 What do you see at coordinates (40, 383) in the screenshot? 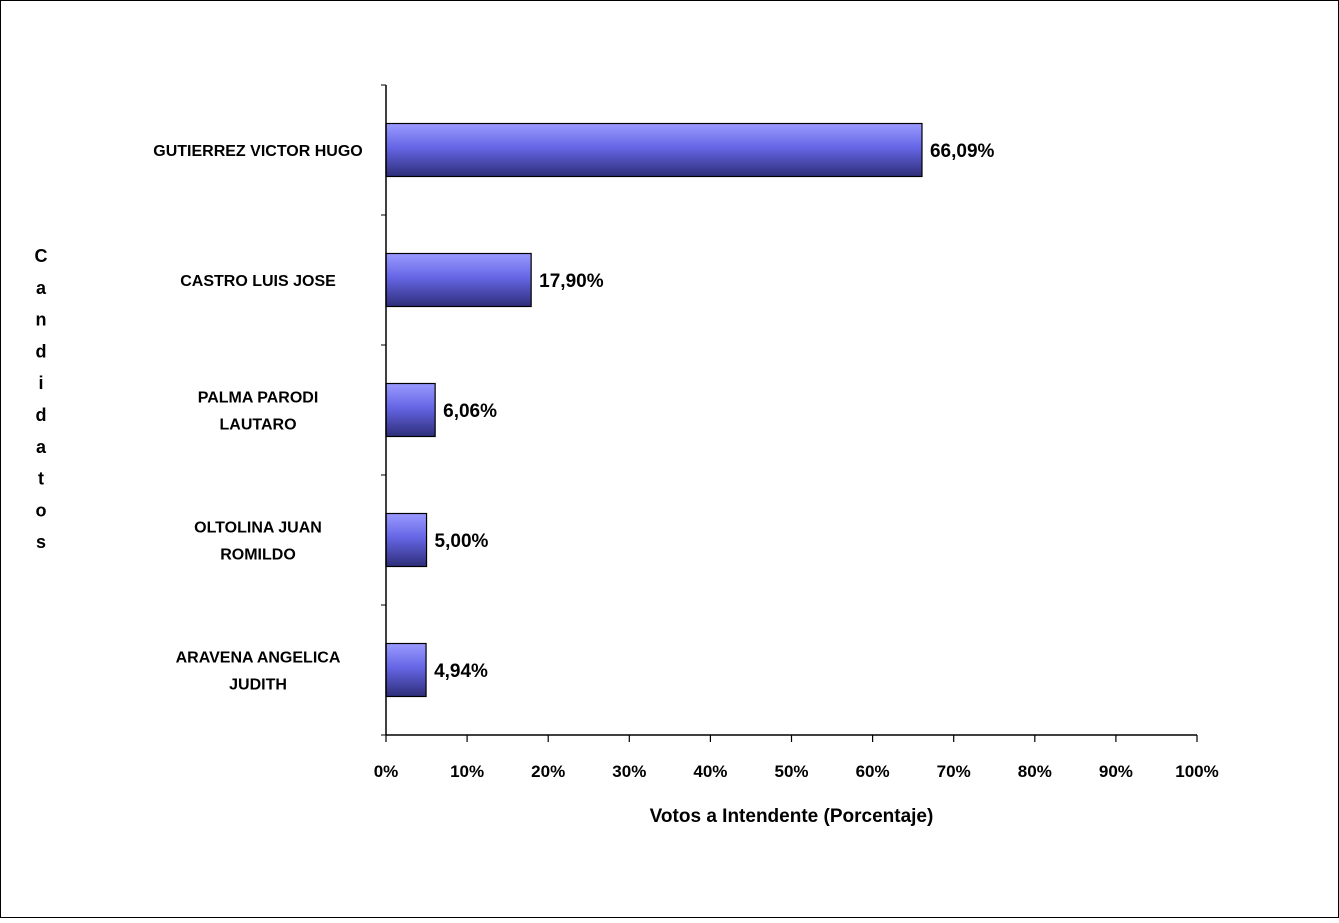
I see `y-axis-title-letter: i` at bounding box center [40, 383].